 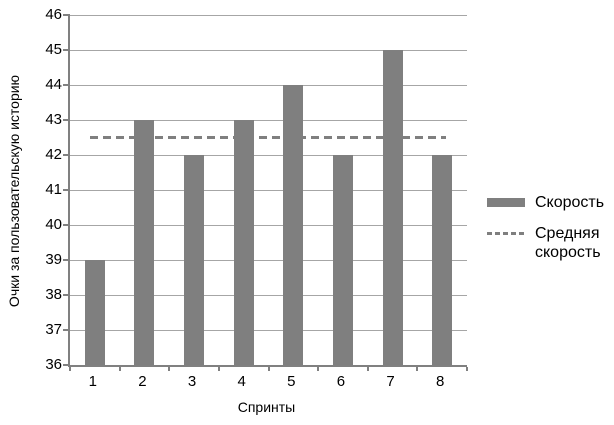 I want to click on y-tick-label-42: 42, so click(x=53, y=154).